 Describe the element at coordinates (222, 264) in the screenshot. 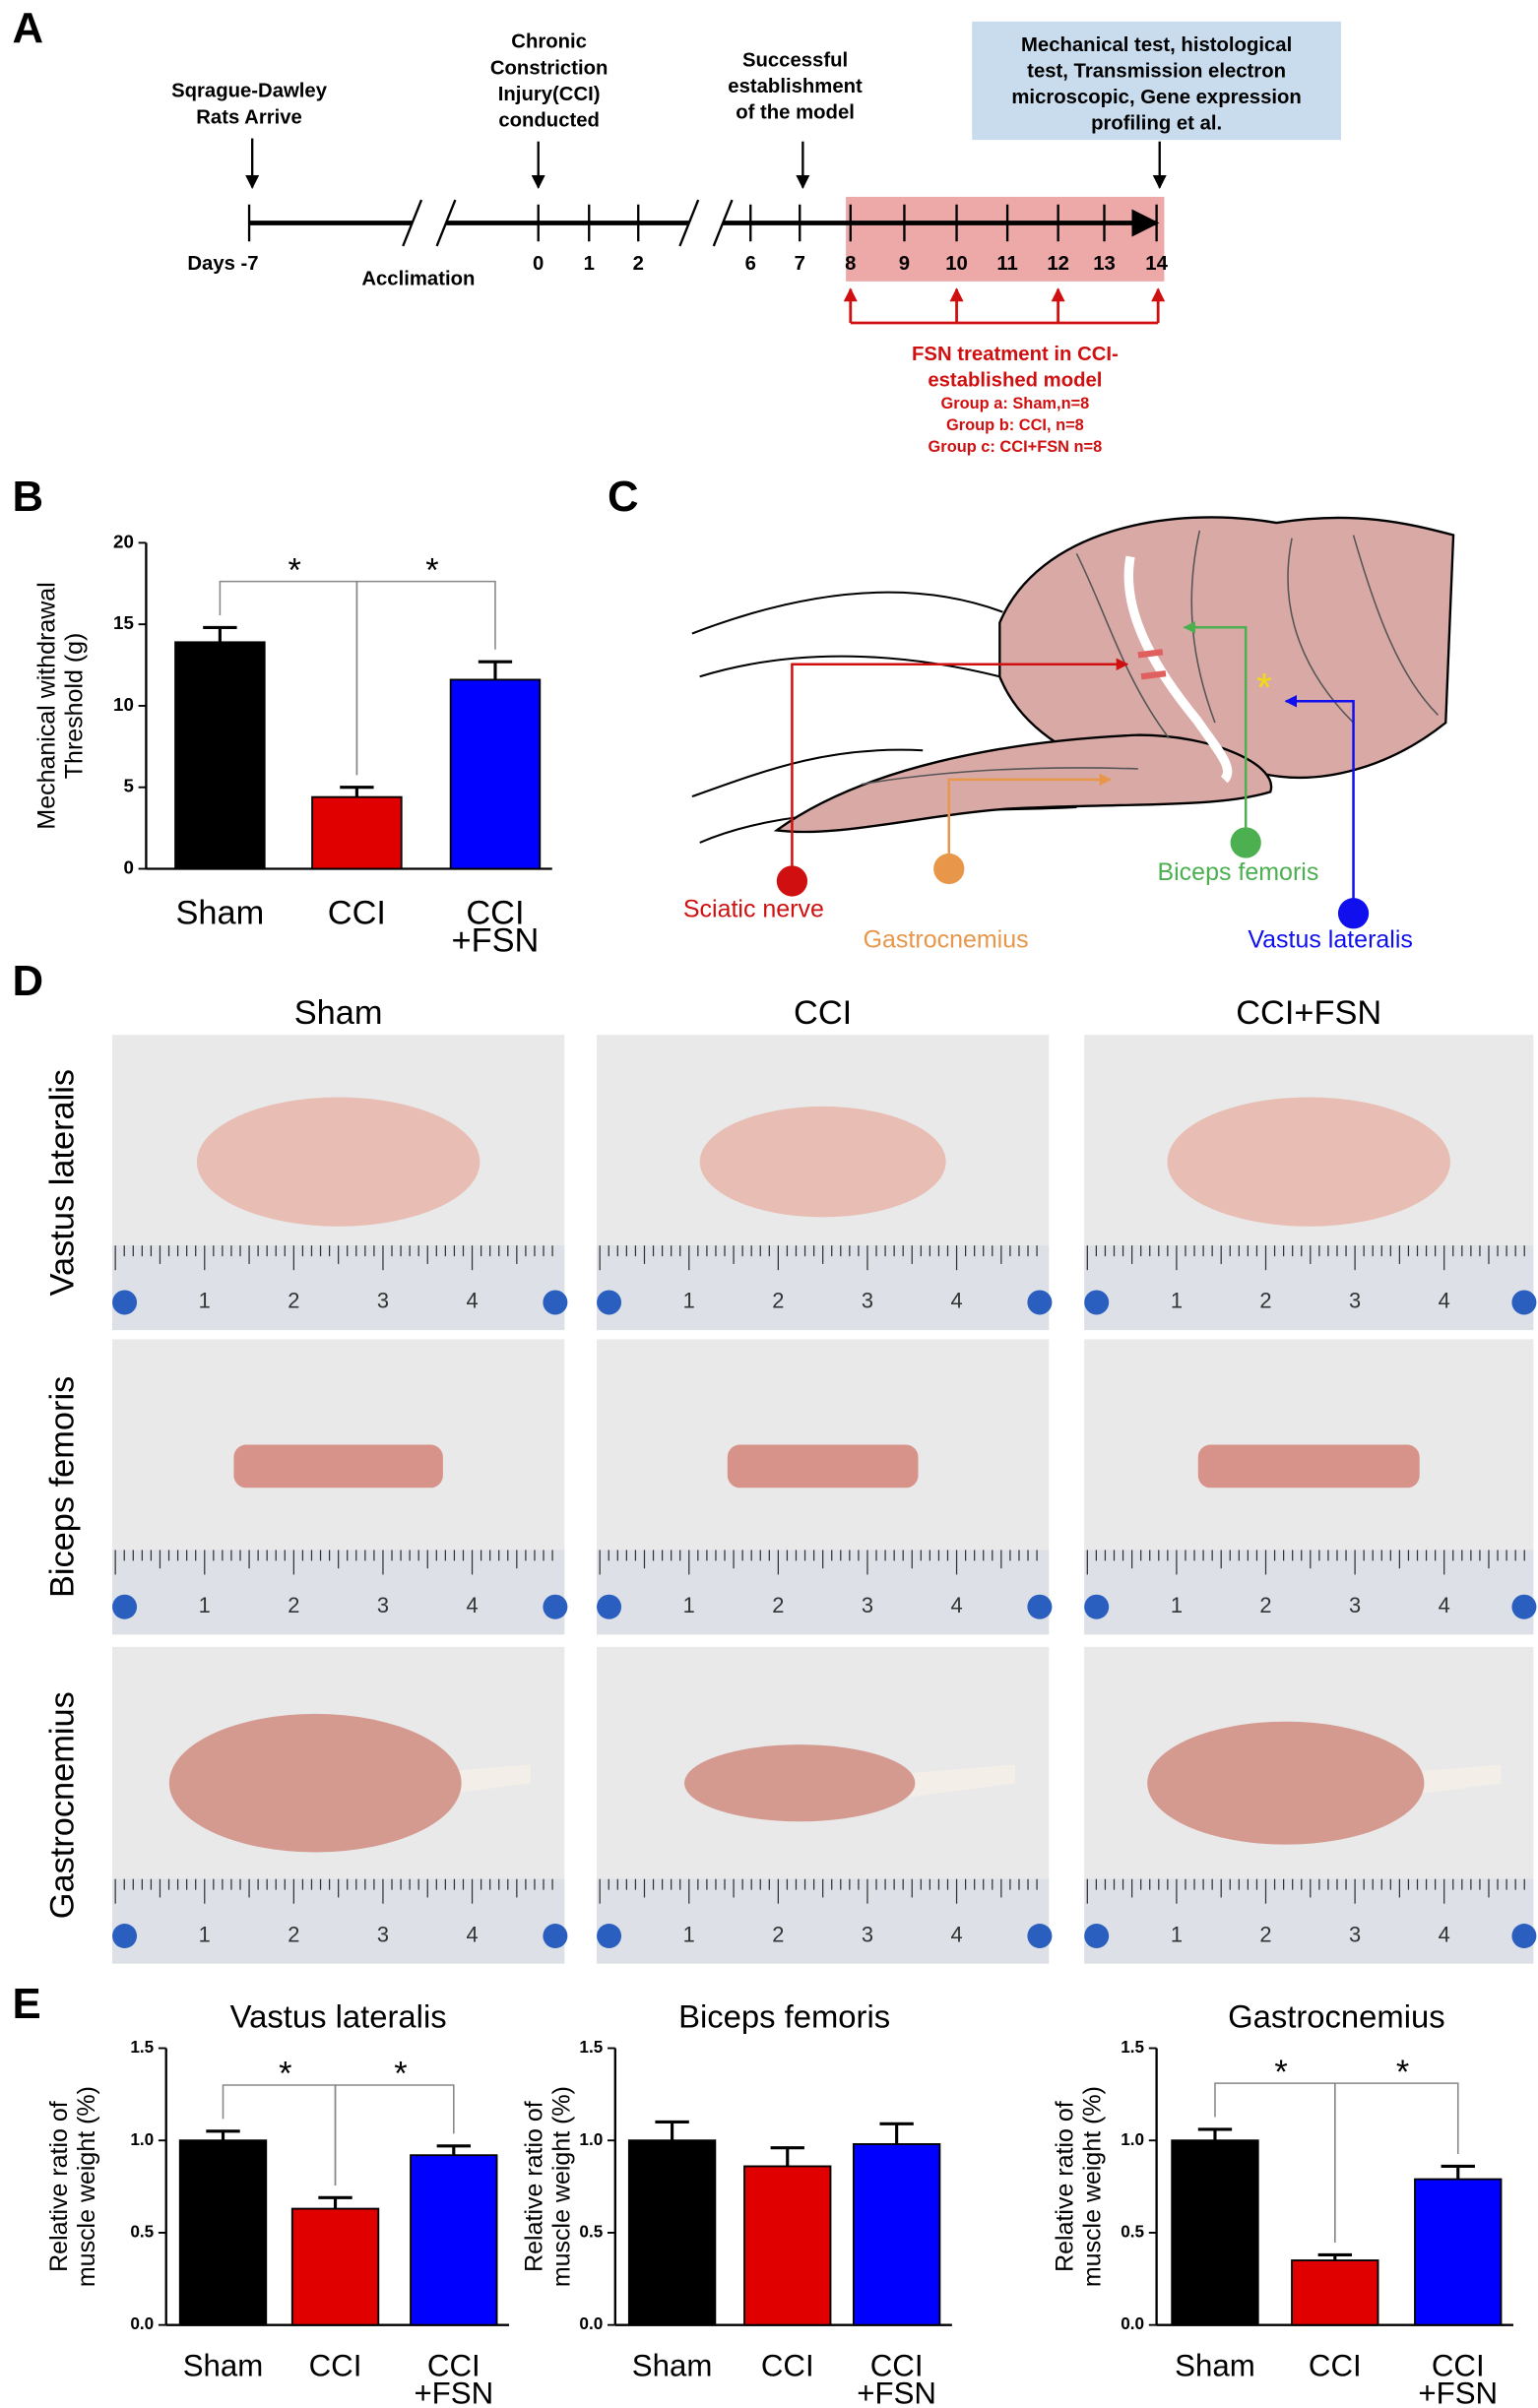

I see `day-label: Days -7` at that location.